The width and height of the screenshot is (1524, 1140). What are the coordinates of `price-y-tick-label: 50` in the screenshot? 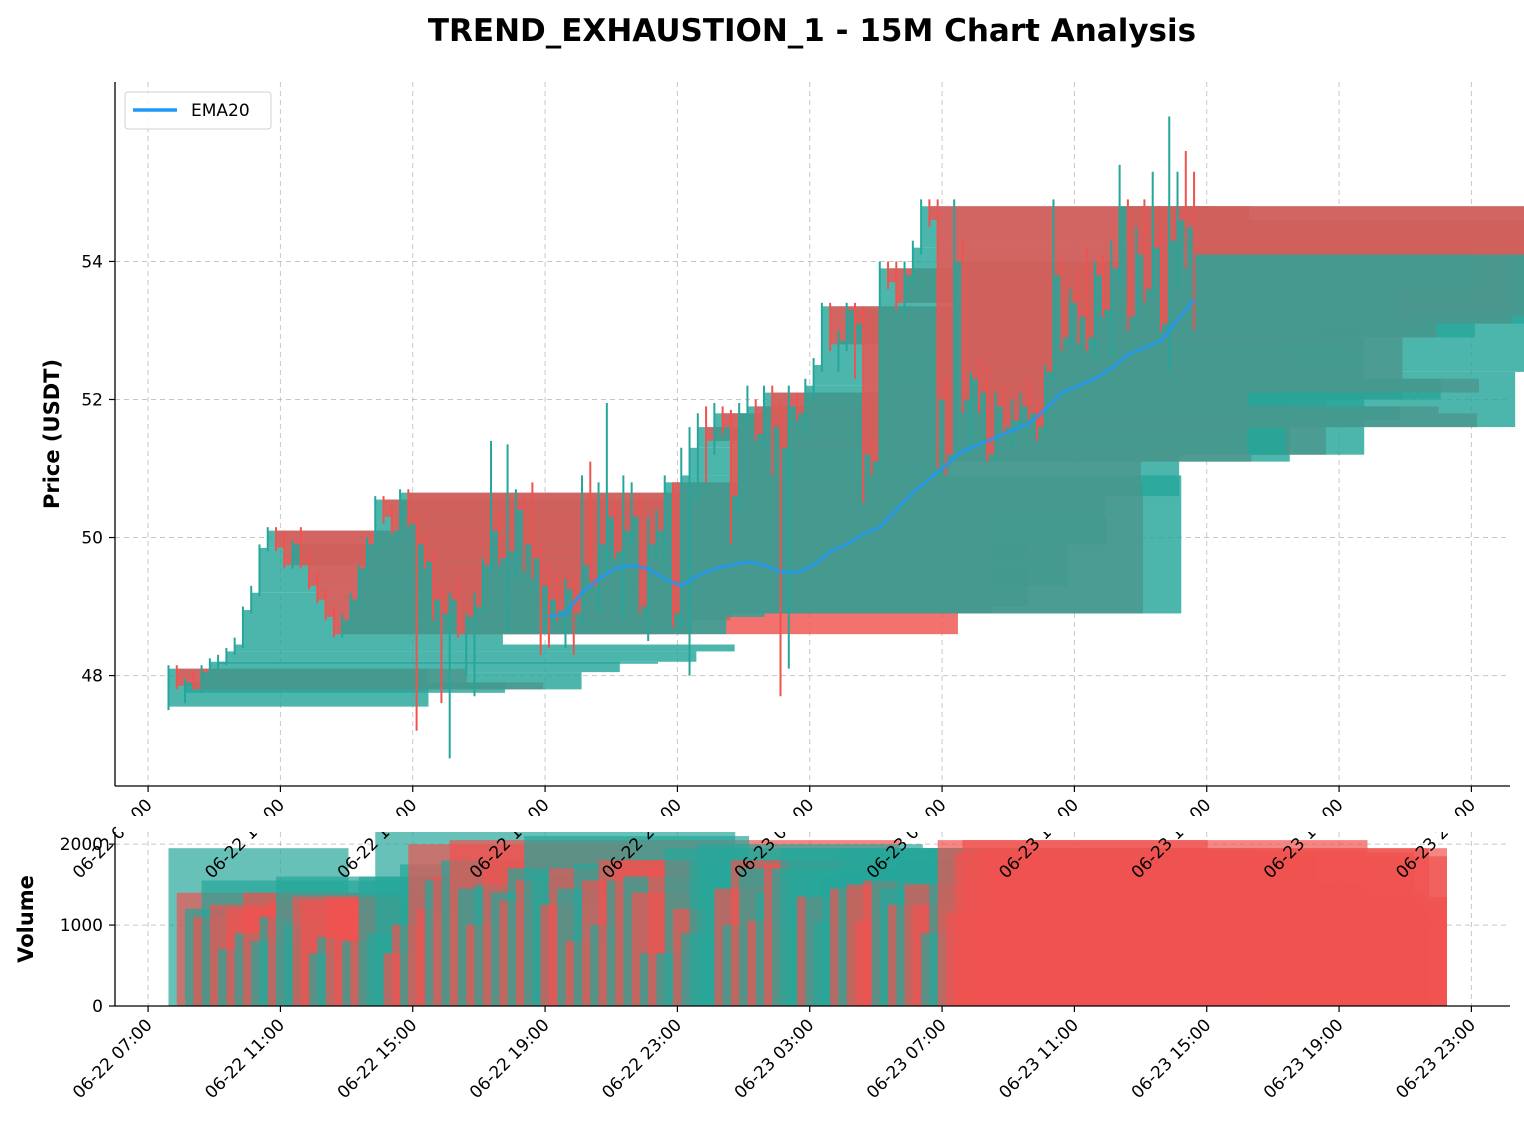 It's located at (92, 539).